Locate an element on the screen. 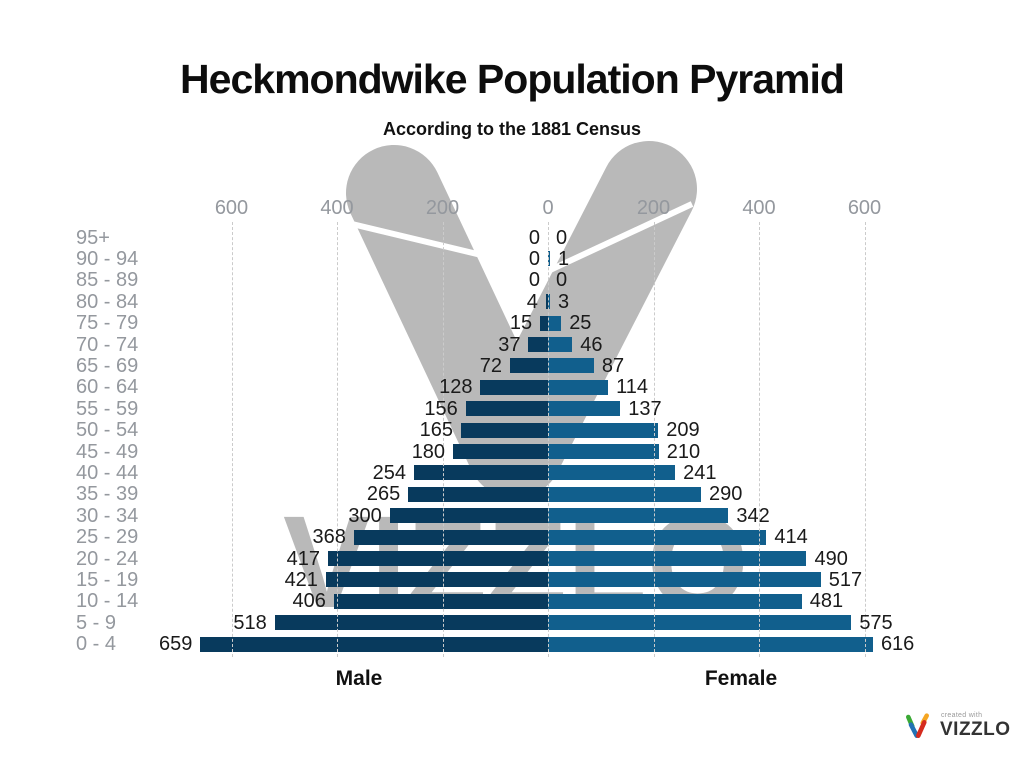 The image size is (1024, 768). age-group-label: 20 - 24 is located at coordinates (107, 558).